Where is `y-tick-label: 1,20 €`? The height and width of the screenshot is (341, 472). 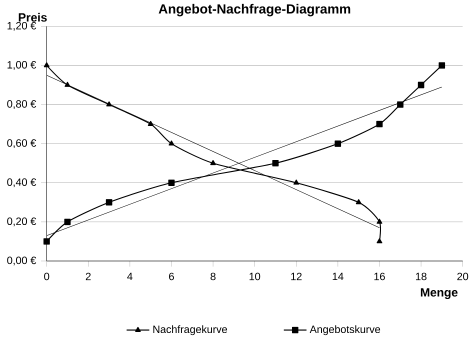
y-tick-label: 1,20 € is located at coordinates (22, 26).